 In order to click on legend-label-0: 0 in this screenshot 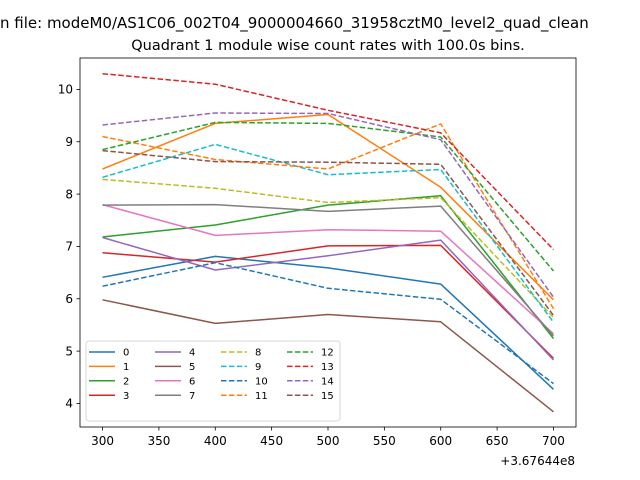, I will do `click(126, 353)`.